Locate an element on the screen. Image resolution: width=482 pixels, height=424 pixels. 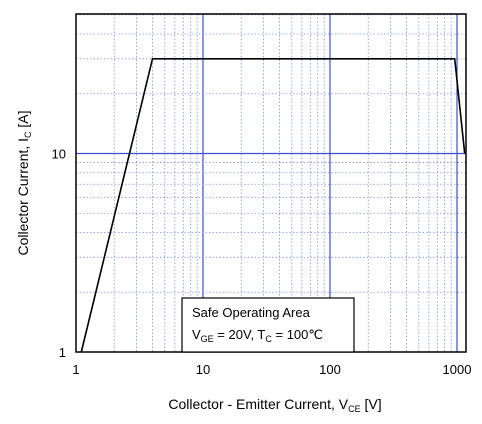
annotation-box-frame is located at coordinates (268, 325).